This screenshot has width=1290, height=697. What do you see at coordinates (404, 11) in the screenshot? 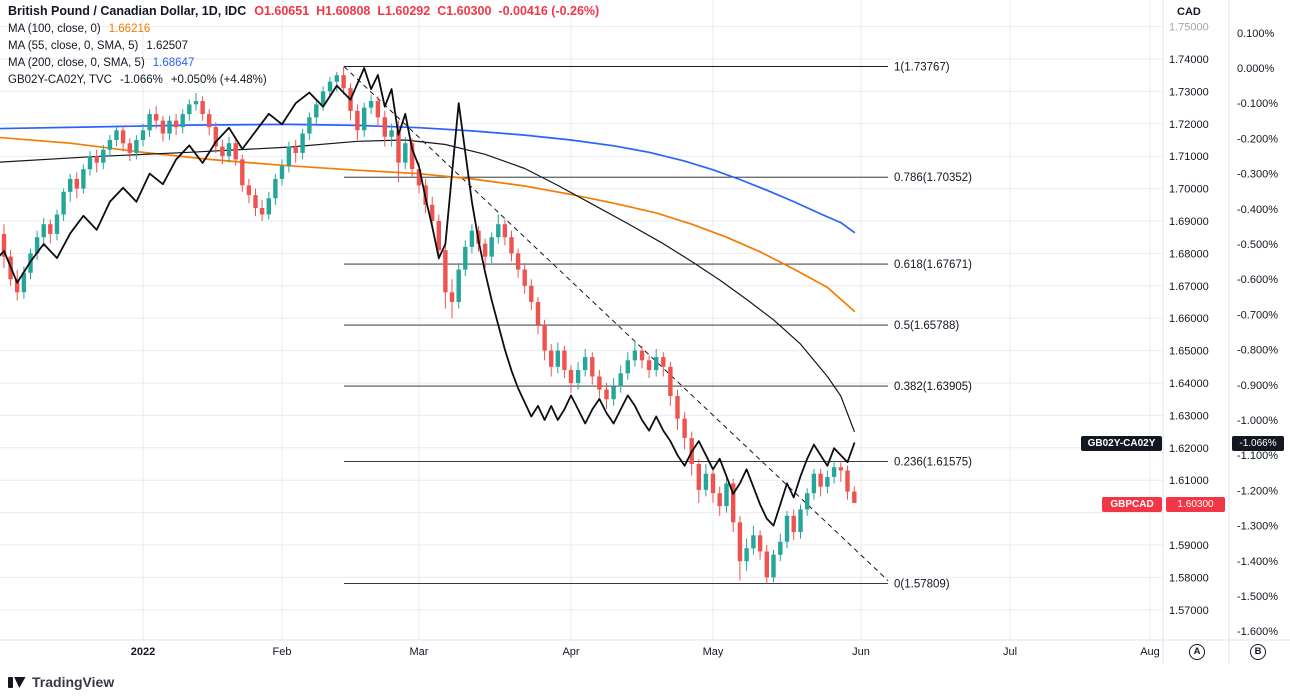
I see `ohlc-low: L1.60292` at bounding box center [404, 11].